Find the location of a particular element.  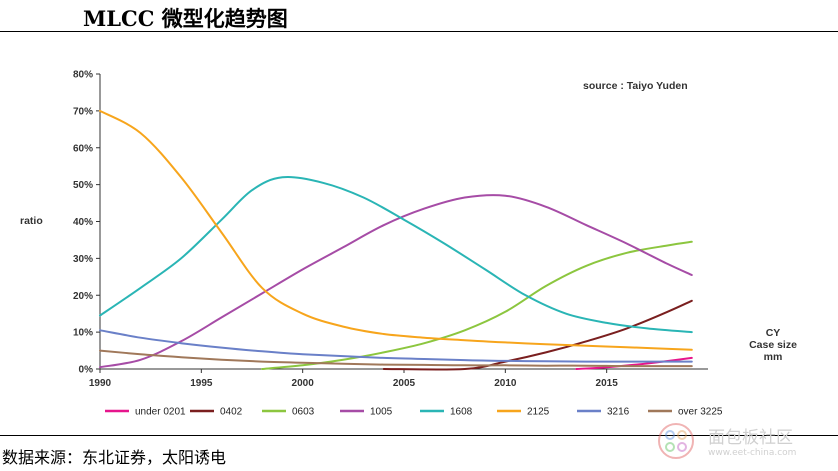

data-source-note: 数据来源：东北证券，太阳诱电 is located at coordinates (114, 457).